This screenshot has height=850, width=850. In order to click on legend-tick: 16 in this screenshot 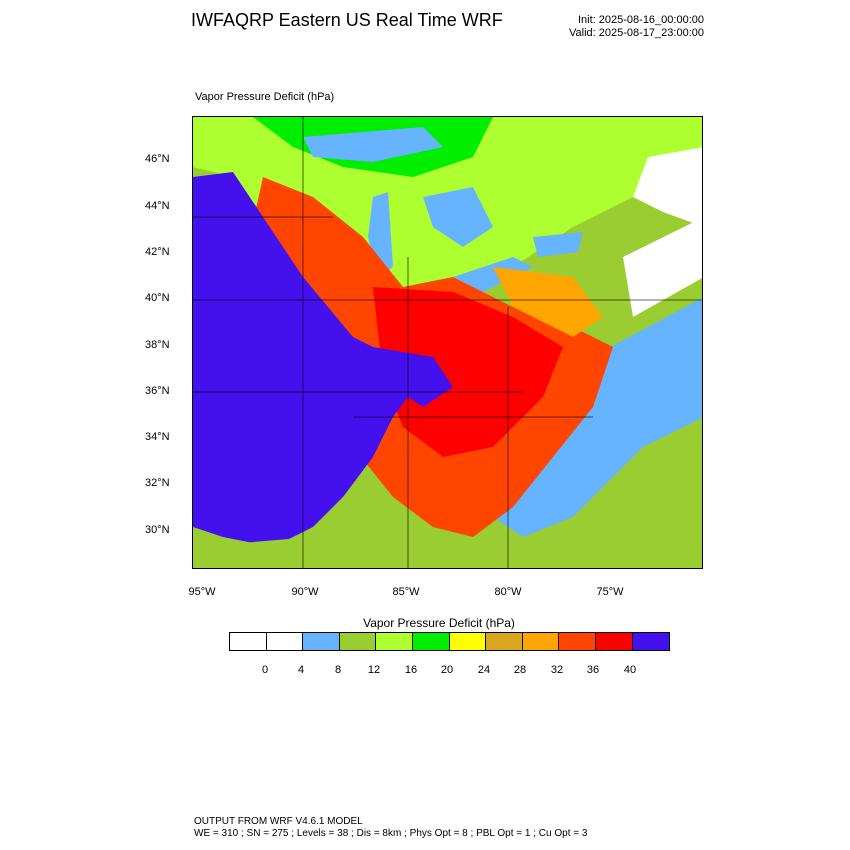, I will do `click(411, 670)`.